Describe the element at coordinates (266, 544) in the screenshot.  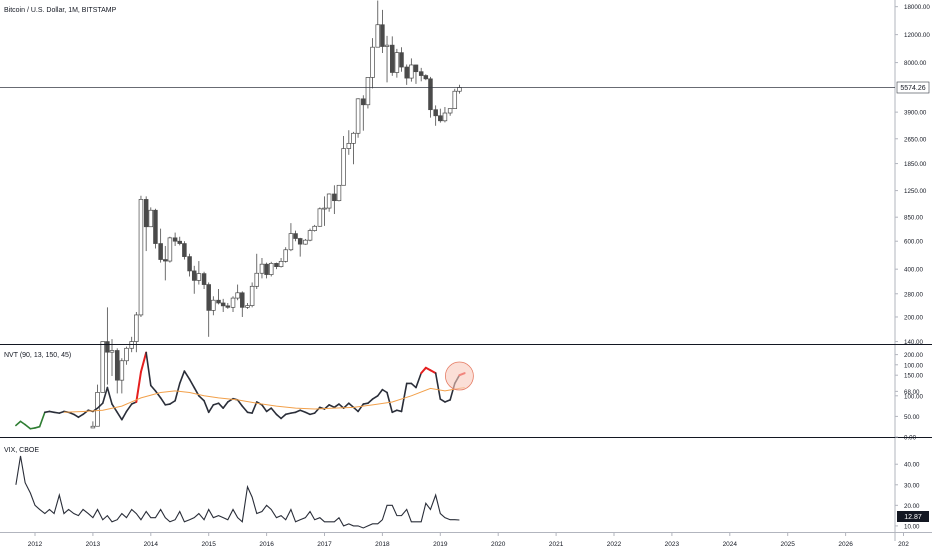
I see `time-tick-label: 2016` at that location.